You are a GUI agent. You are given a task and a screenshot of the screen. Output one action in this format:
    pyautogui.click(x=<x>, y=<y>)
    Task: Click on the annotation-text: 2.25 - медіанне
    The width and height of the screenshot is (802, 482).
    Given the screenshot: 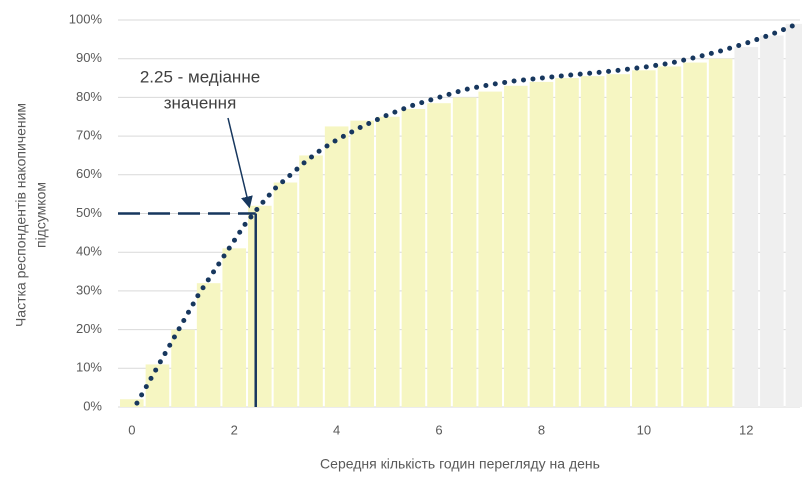 What is the action you would take?
    pyautogui.click(x=200, y=76)
    